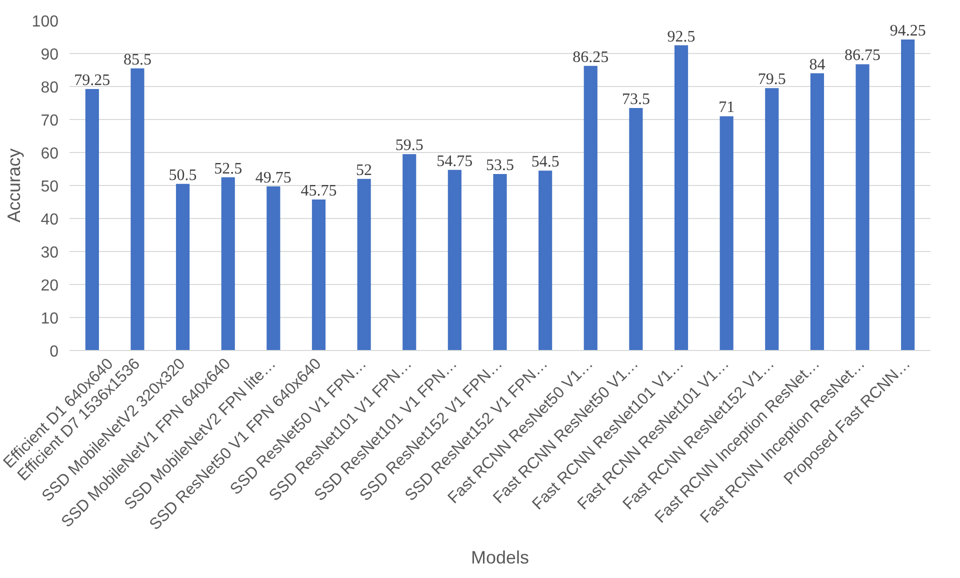 The image size is (960, 578). Describe the element at coordinates (49, 154) in the screenshot. I see `y-tick-label: 60` at that location.